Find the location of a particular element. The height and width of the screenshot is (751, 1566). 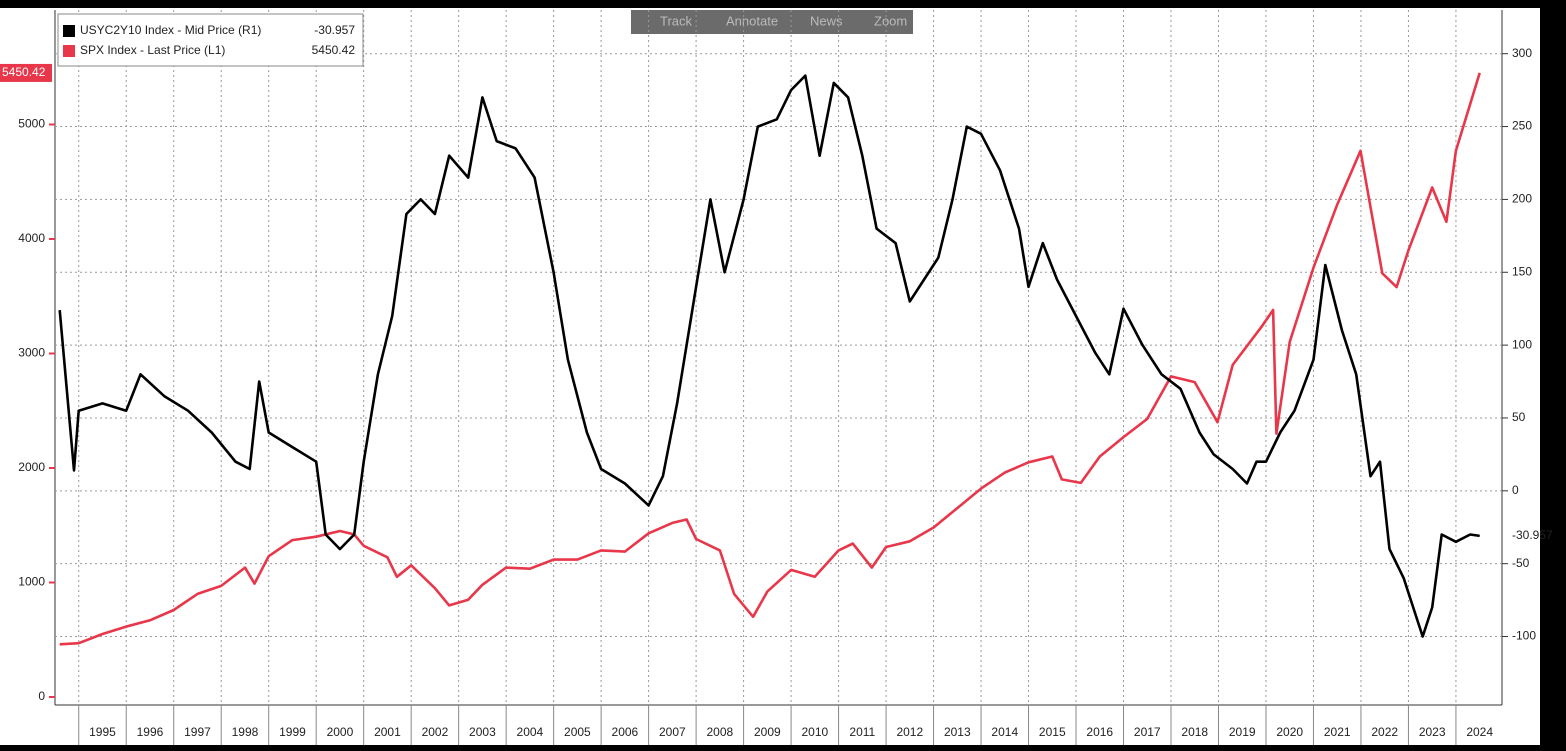

y-tick-label: 1000 is located at coordinates (31, 582).